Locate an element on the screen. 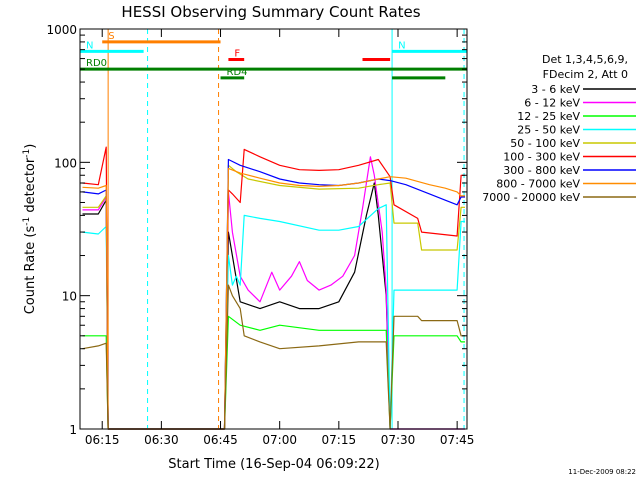 The height and width of the screenshot is (480, 640). y-tick-label-2: 10 is located at coordinates (69, 297).